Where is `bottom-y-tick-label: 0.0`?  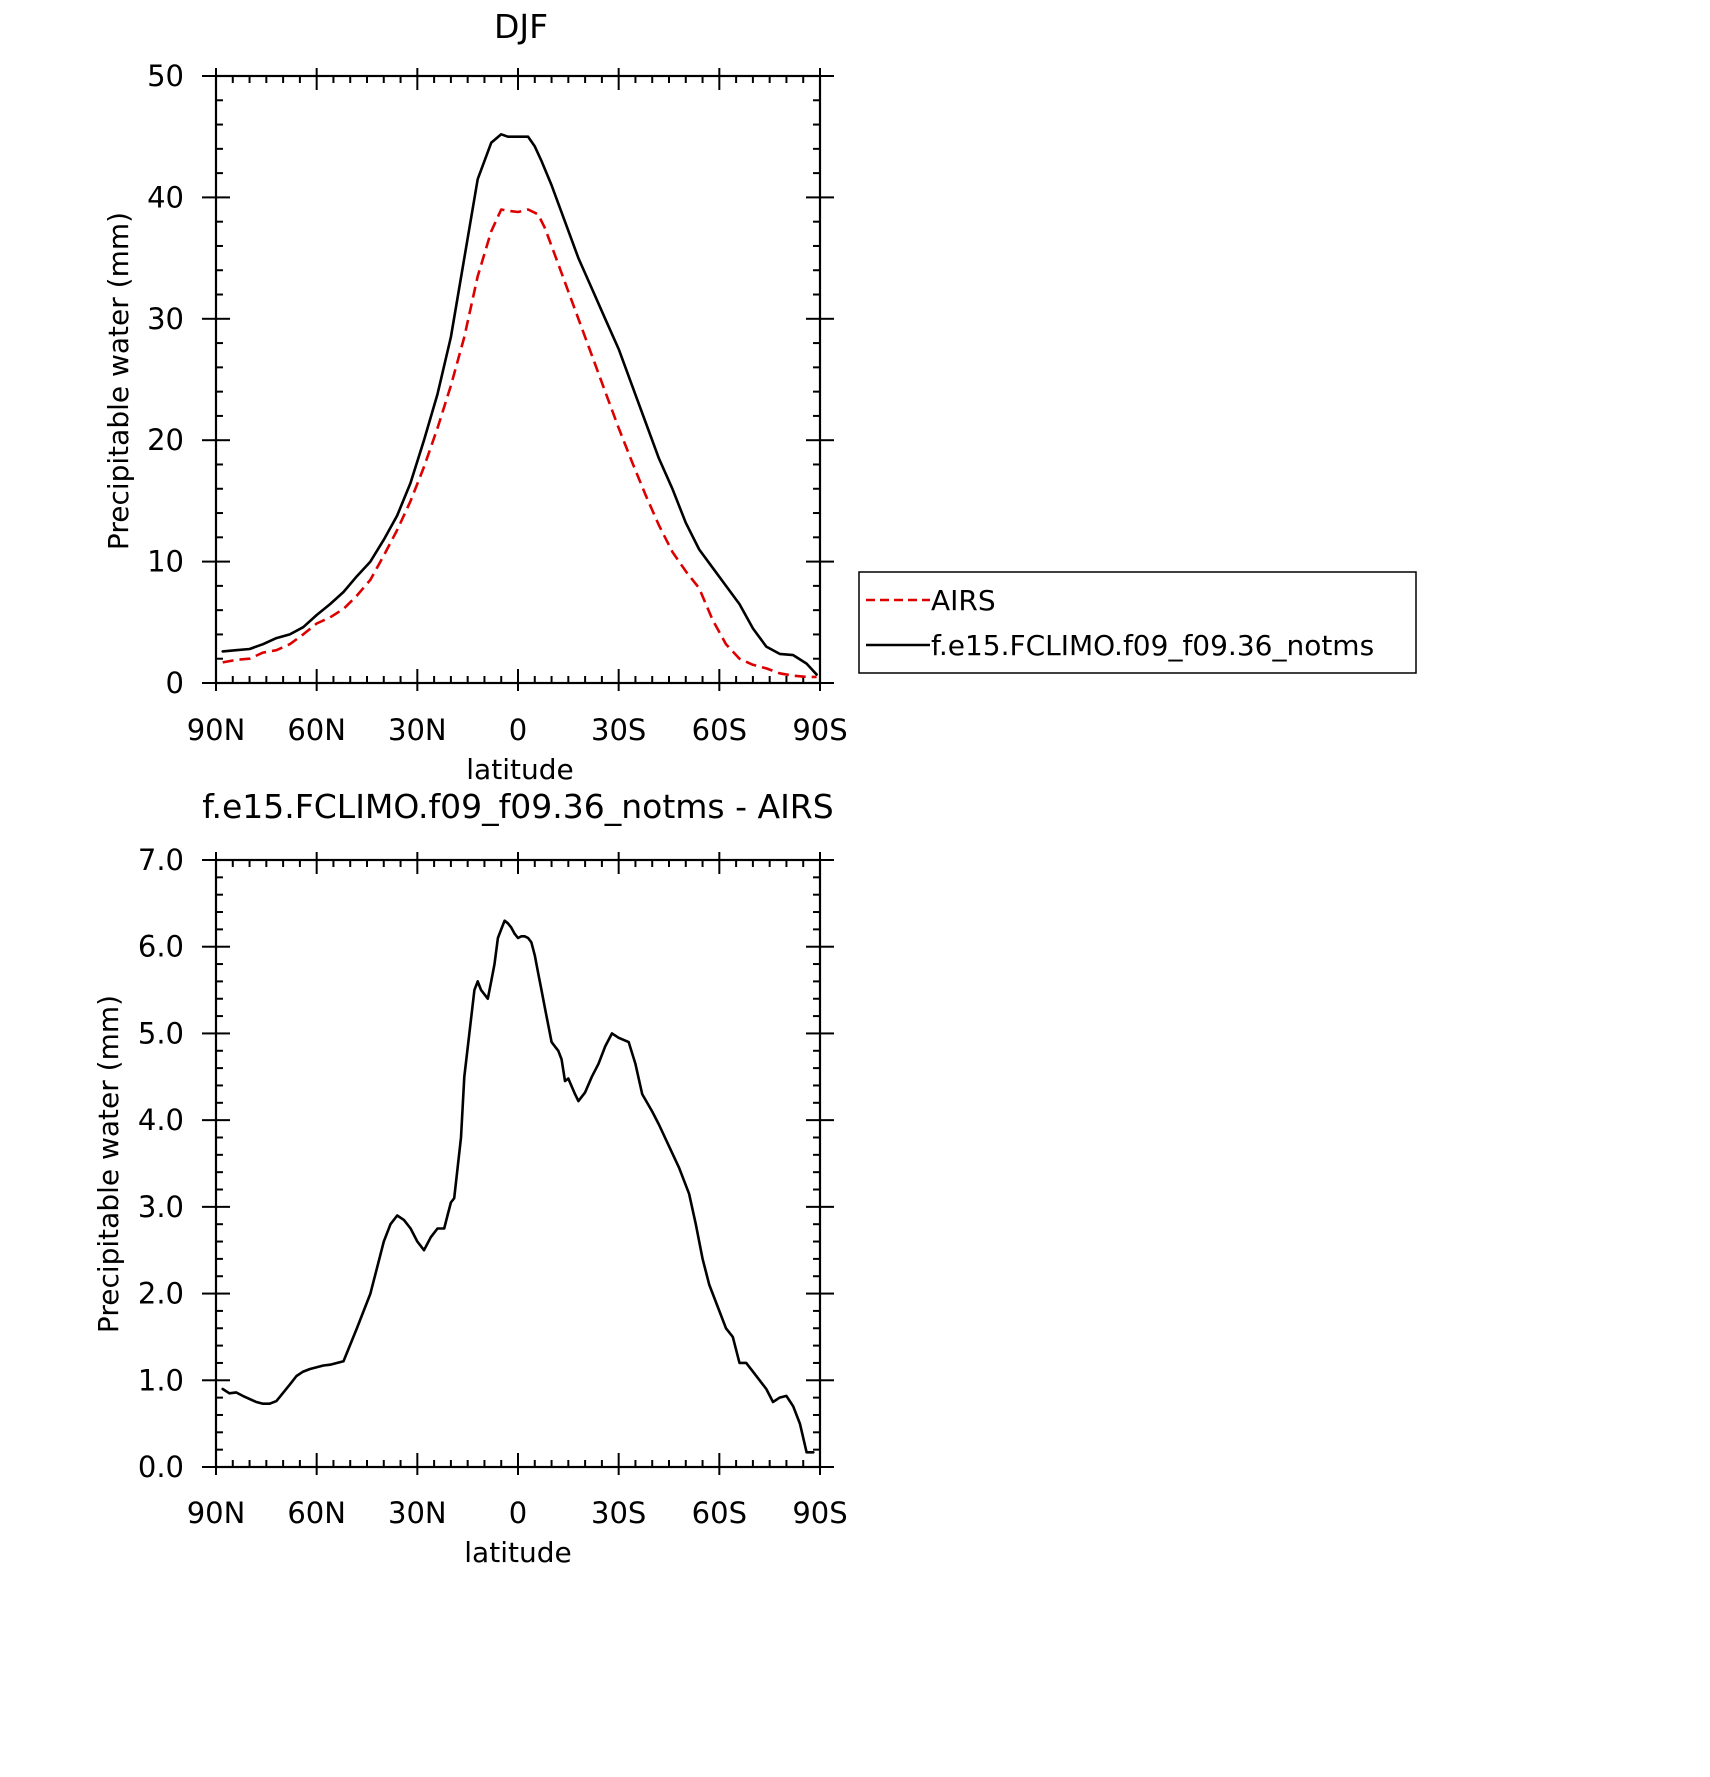 bottom-y-tick-label: 0.0 is located at coordinates (161, 1467).